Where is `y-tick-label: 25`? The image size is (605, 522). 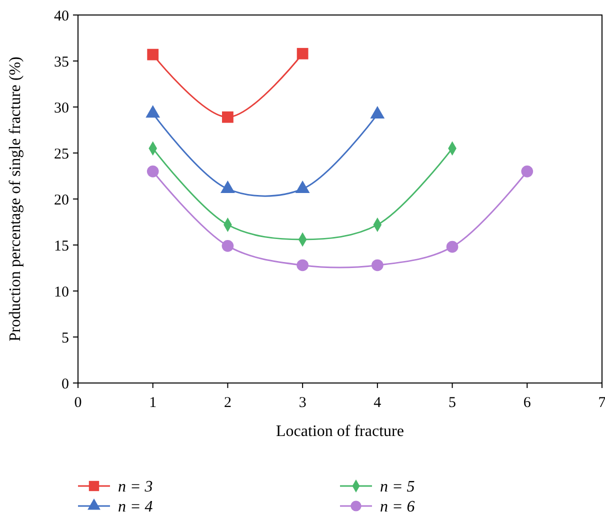
y-tick-label: 25 is located at coordinates (61, 154).